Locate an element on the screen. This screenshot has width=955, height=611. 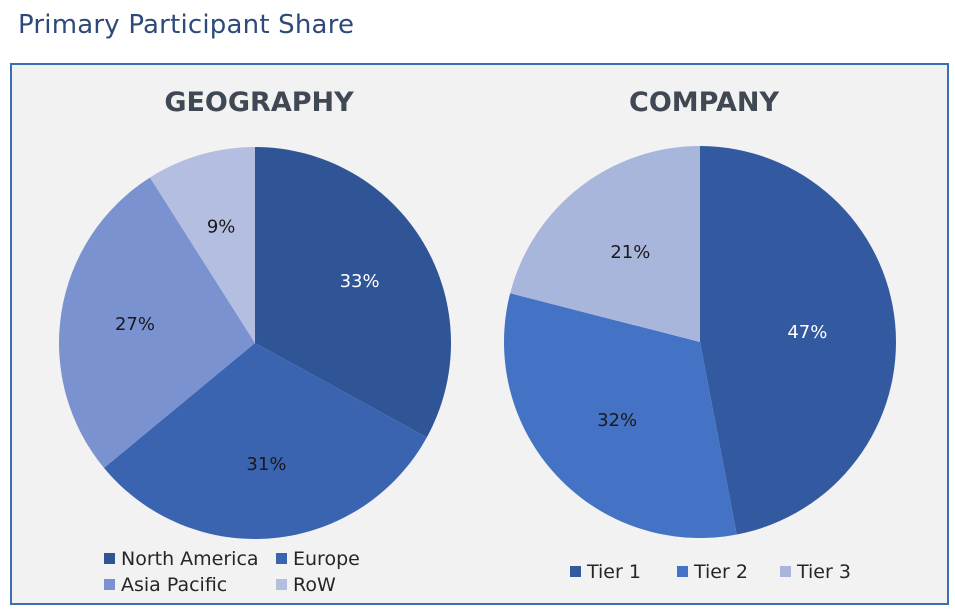
slice-labels: 33% 31% 27% 9% is located at coordinates (247, 345).